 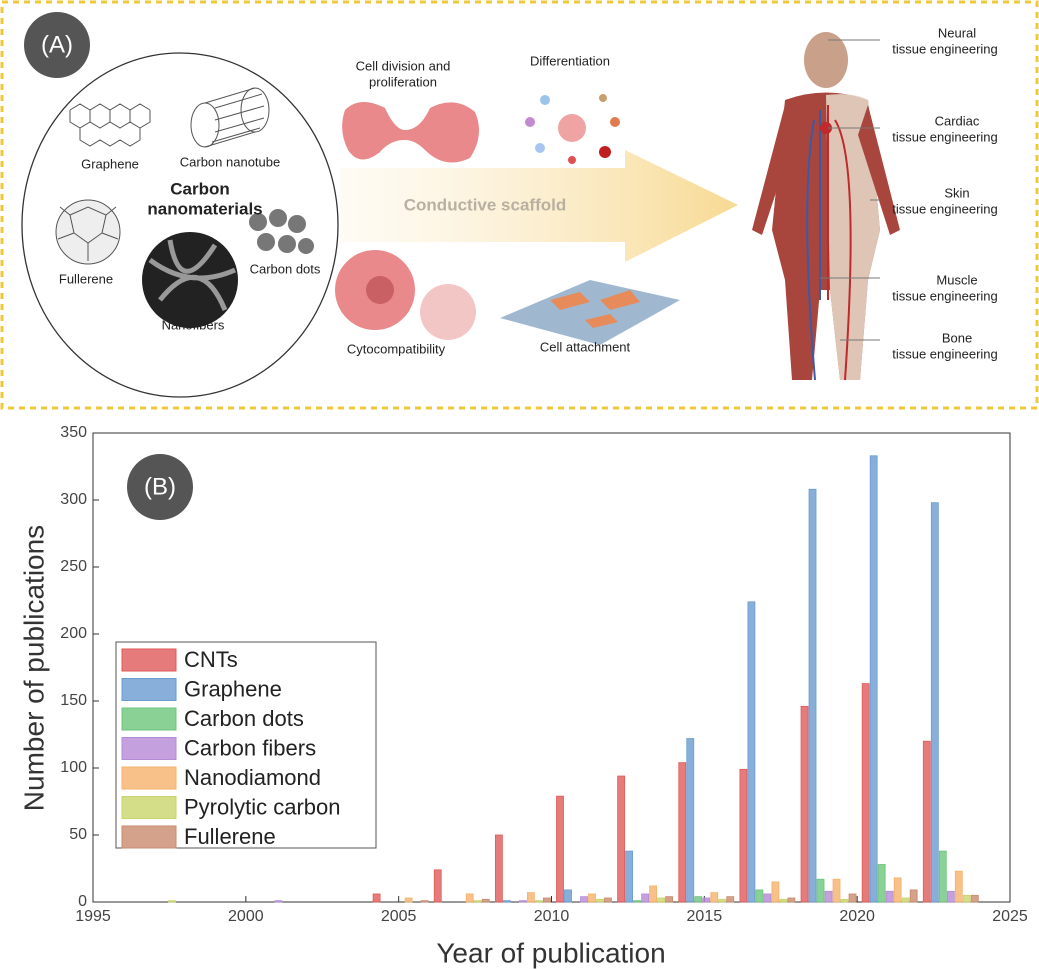 I want to click on scaffold-mesh, so click(x=590, y=312).